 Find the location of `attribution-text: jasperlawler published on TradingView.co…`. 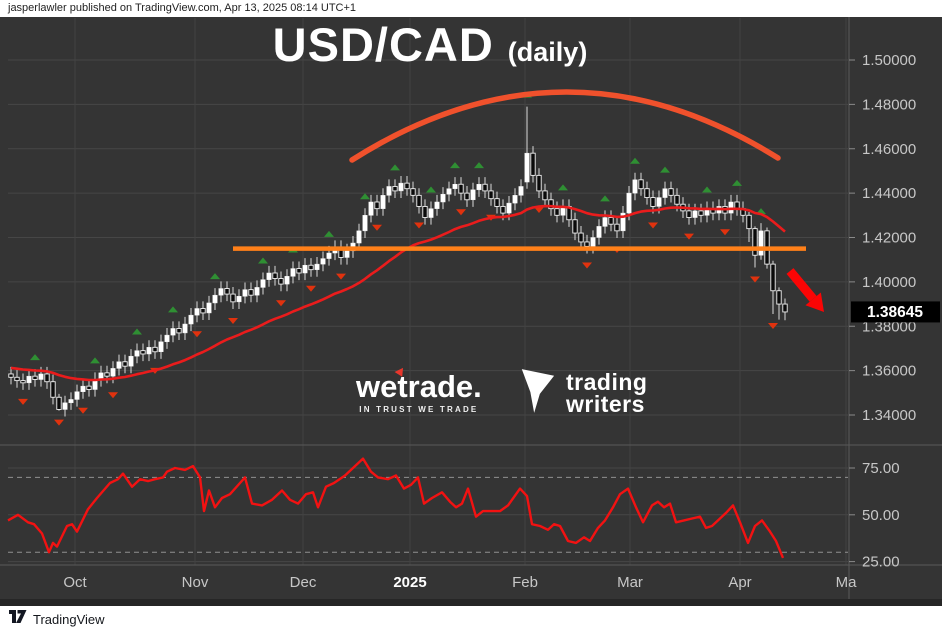

attribution-text: jasperlawler published on TradingView.co… is located at coordinates (182, 8).